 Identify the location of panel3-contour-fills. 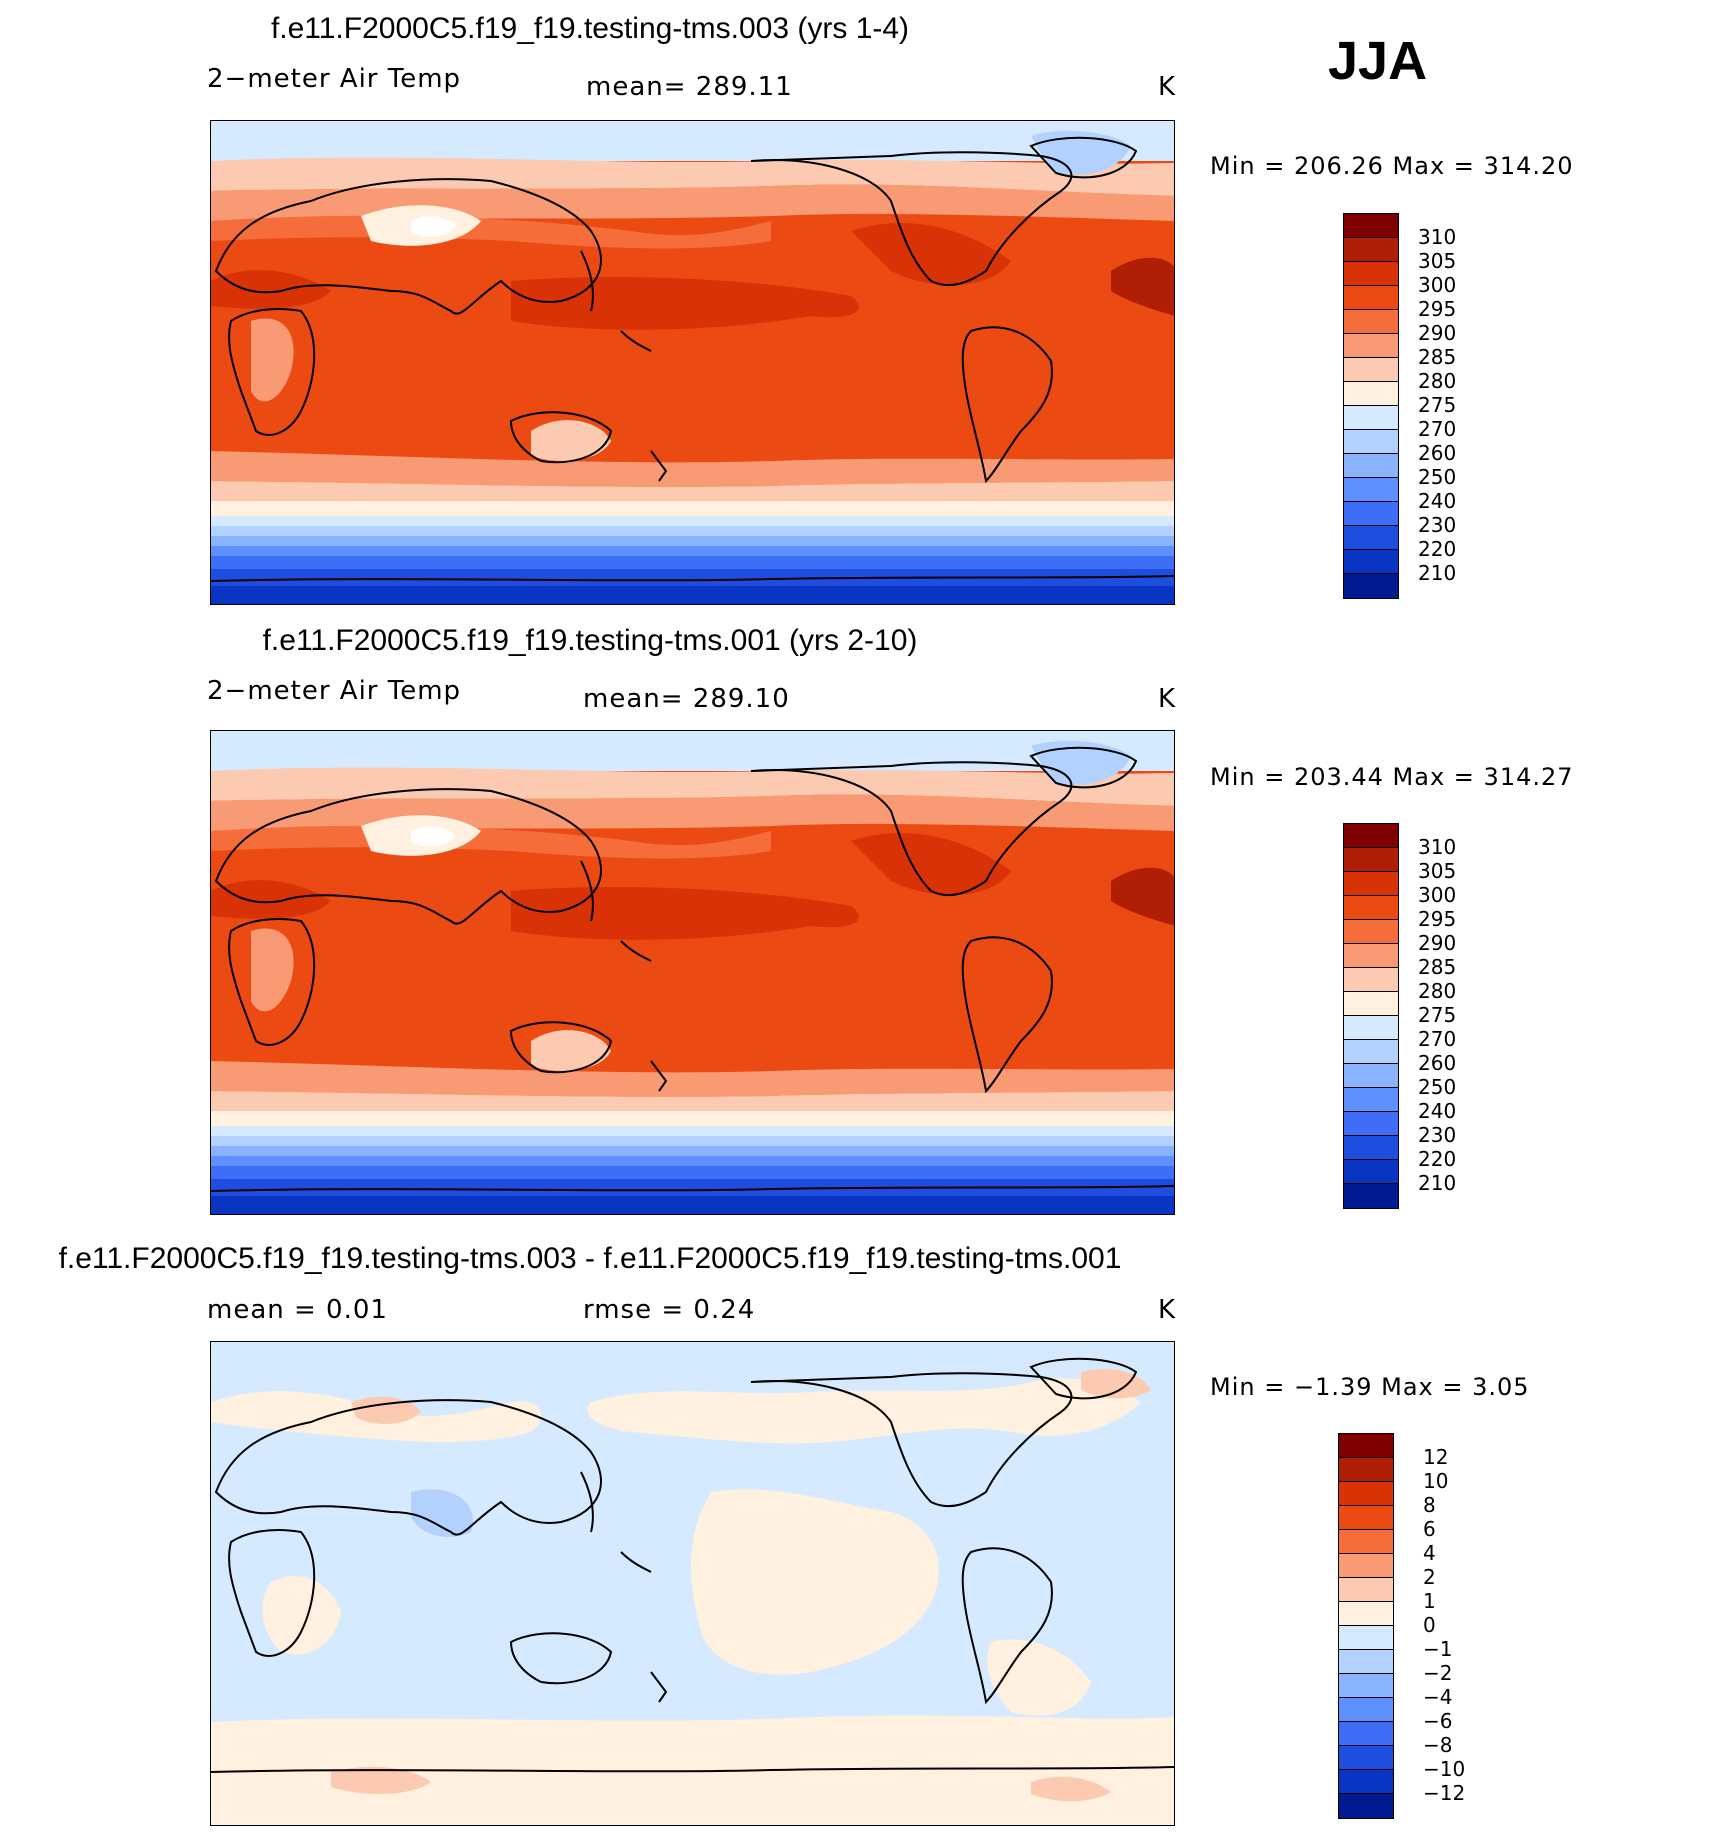
(692, 1583).